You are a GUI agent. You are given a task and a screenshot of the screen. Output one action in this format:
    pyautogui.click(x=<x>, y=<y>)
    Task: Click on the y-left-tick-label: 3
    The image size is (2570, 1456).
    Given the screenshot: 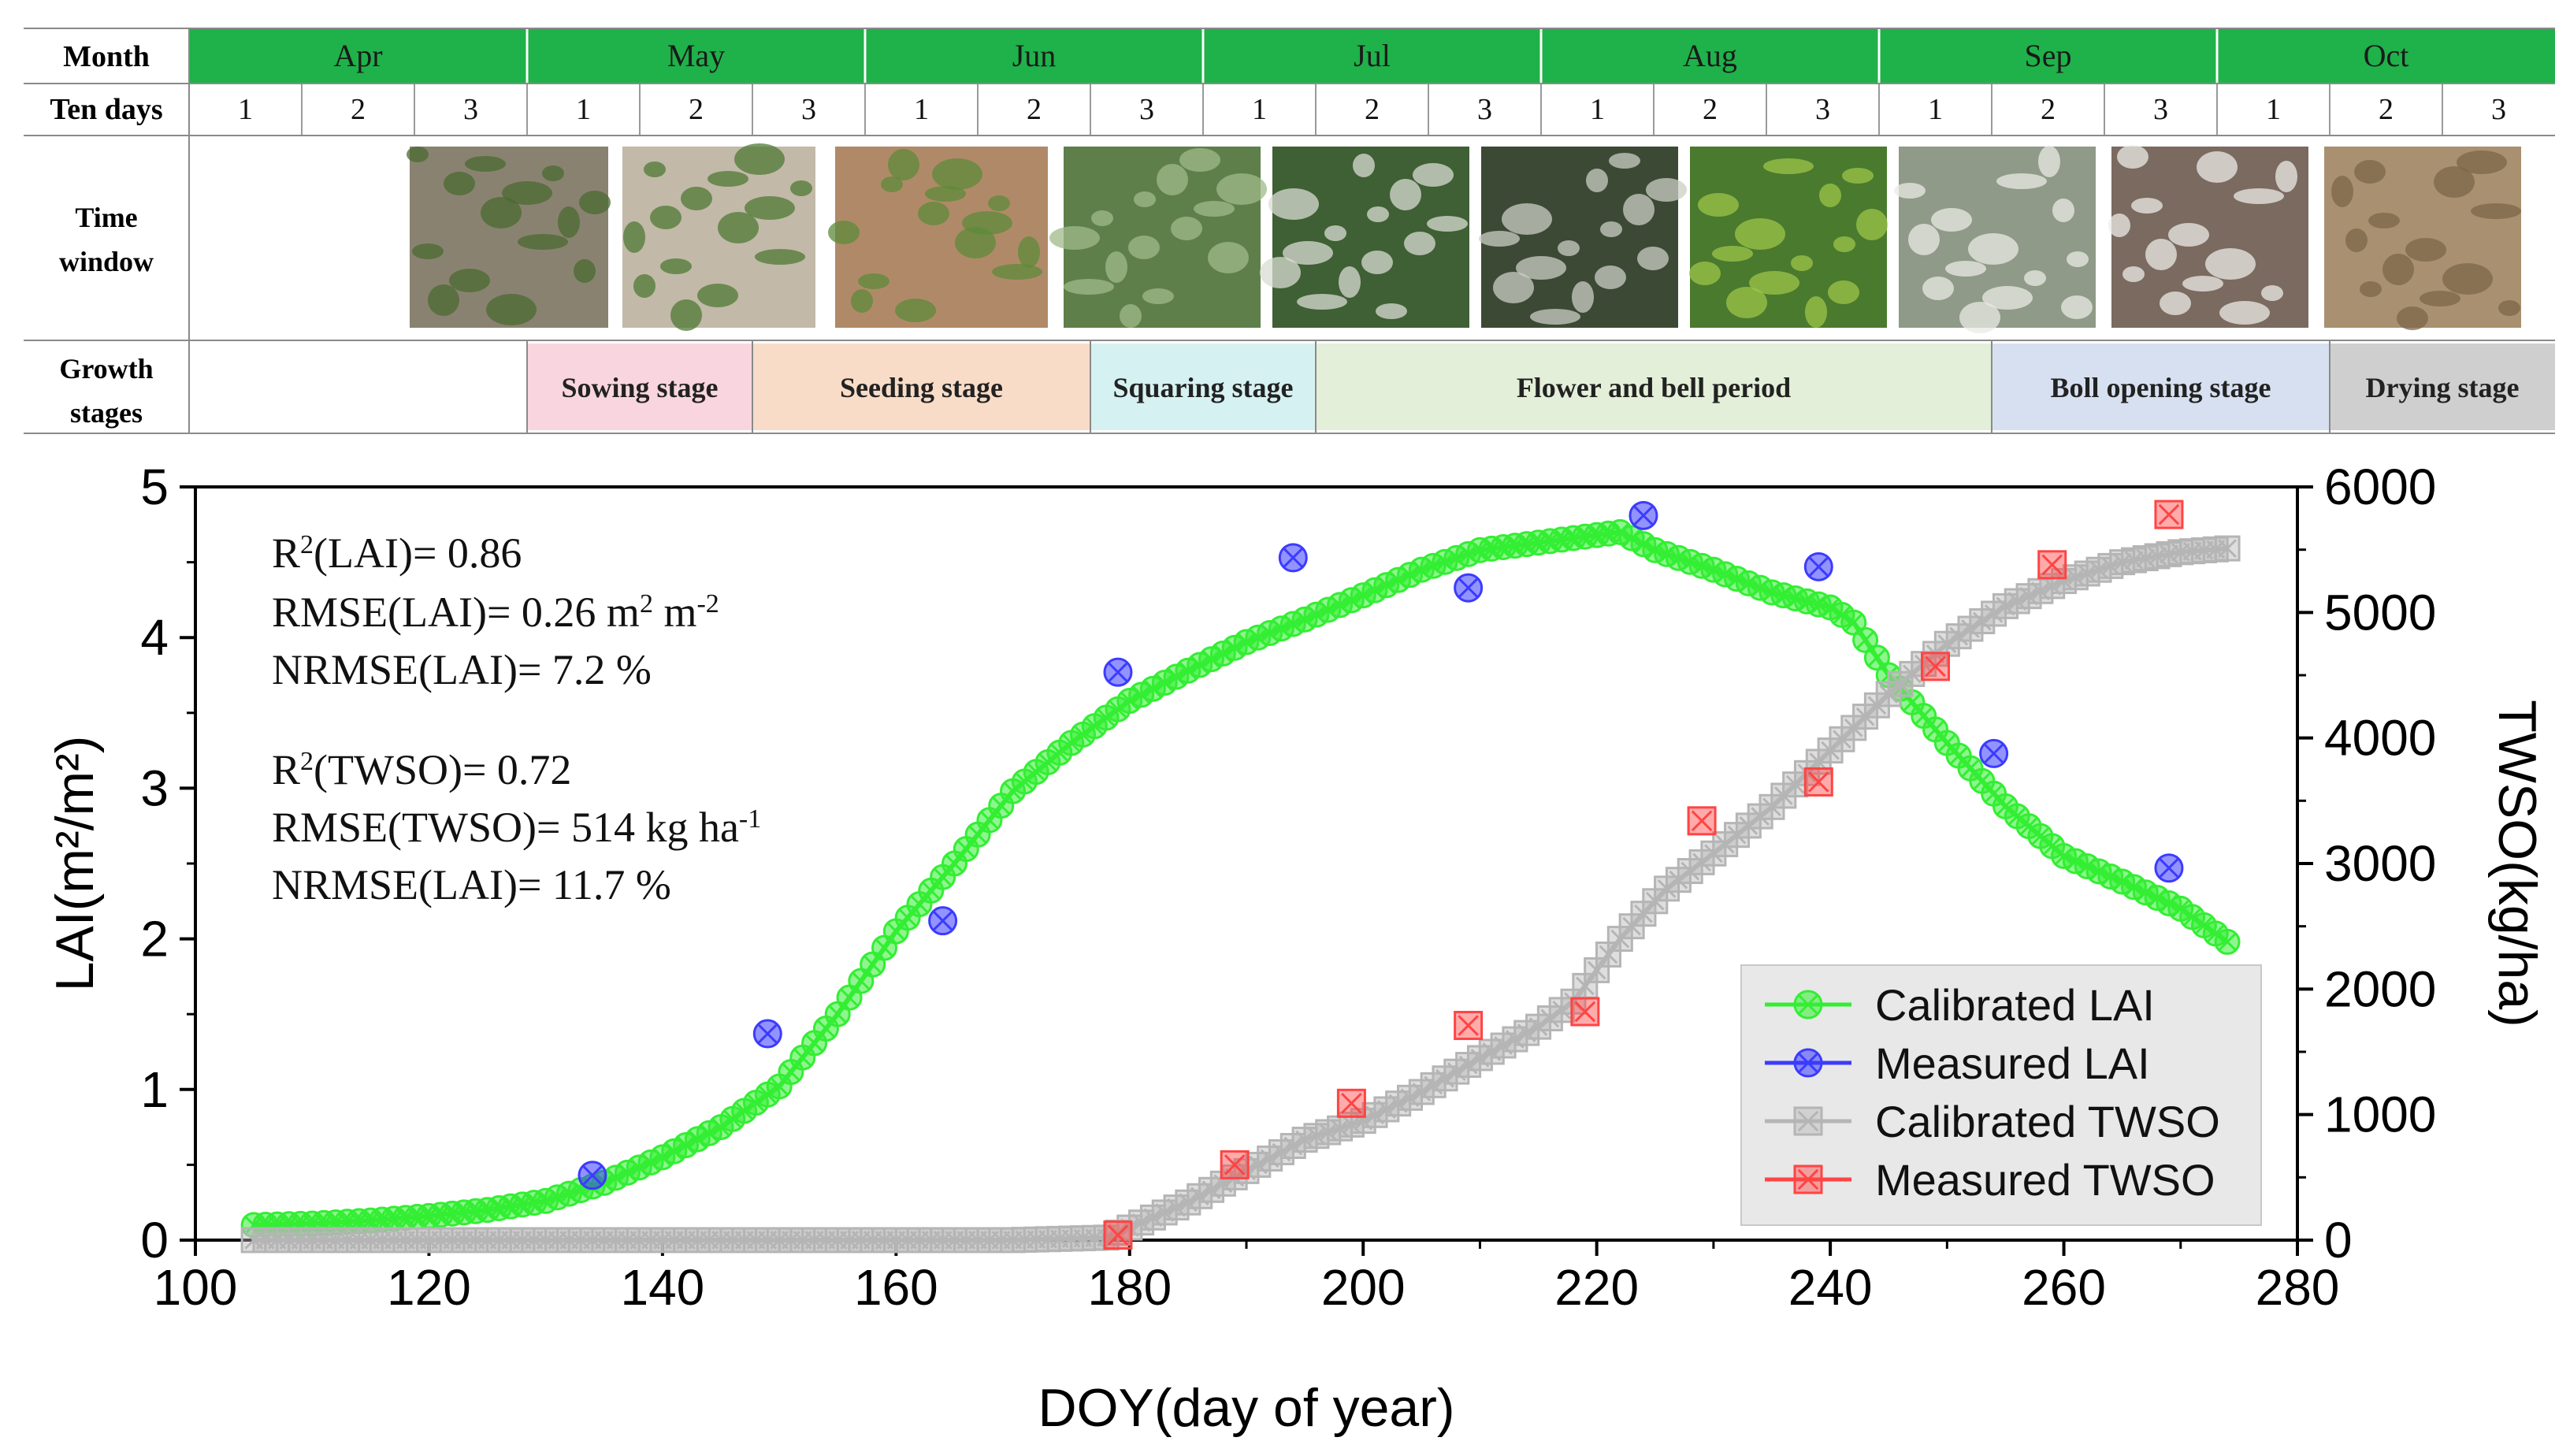 What is the action you would take?
    pyautogui.click(x=154, y=788)
    